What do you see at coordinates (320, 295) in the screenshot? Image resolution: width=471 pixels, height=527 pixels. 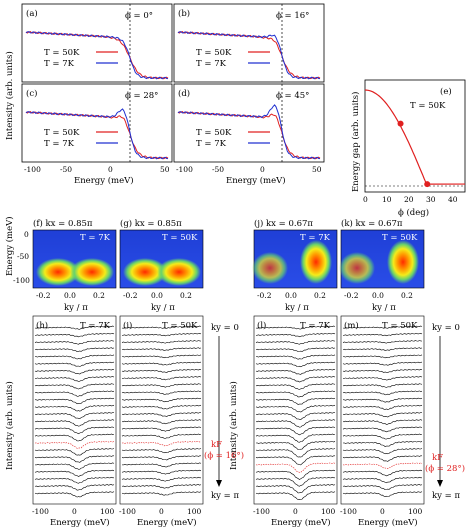 I see `map-xtick: 0.2` at bounding box center [320, 295].